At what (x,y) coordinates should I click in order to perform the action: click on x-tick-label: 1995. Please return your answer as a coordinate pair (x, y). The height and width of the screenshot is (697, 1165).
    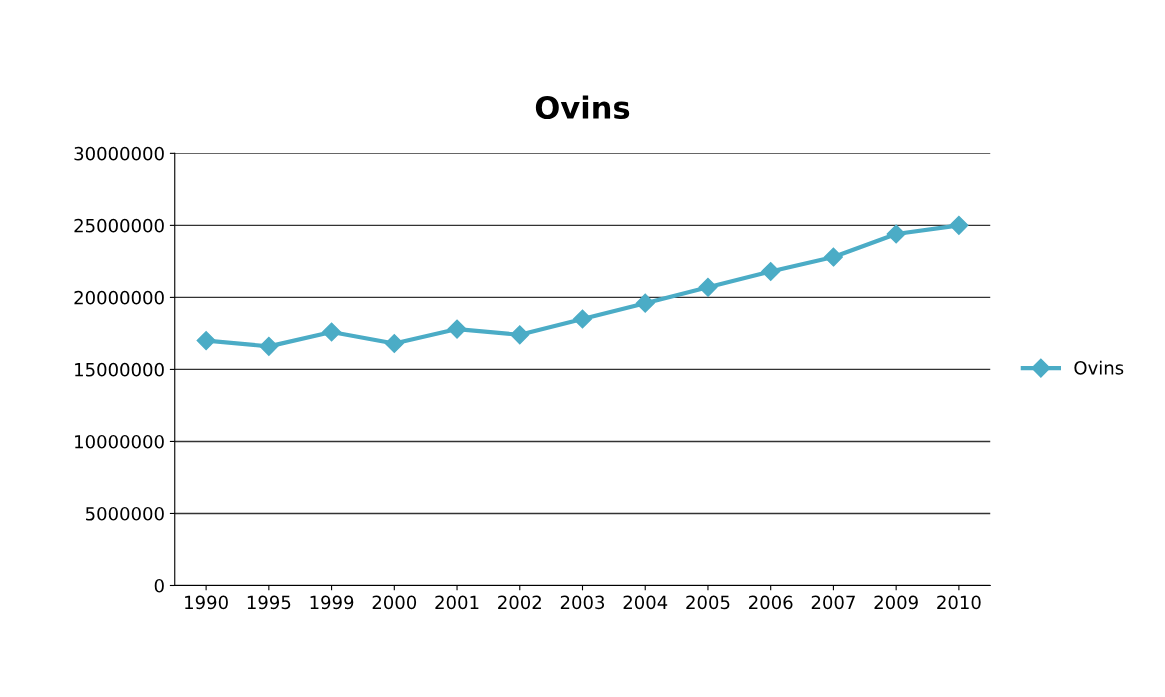
    Looking at the image, I should click on (269, 602).